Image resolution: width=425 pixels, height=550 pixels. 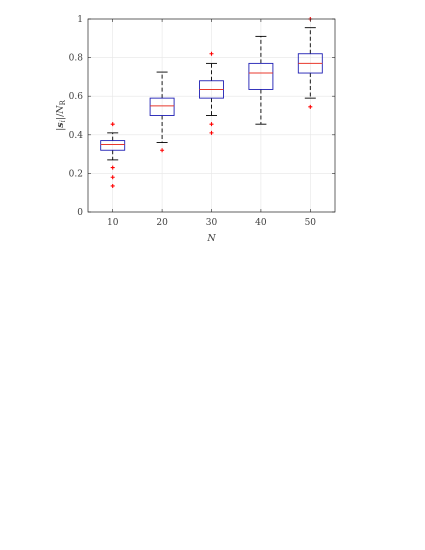 I want to click on x-tick-label-10: 10, so click(x=113, y=223).